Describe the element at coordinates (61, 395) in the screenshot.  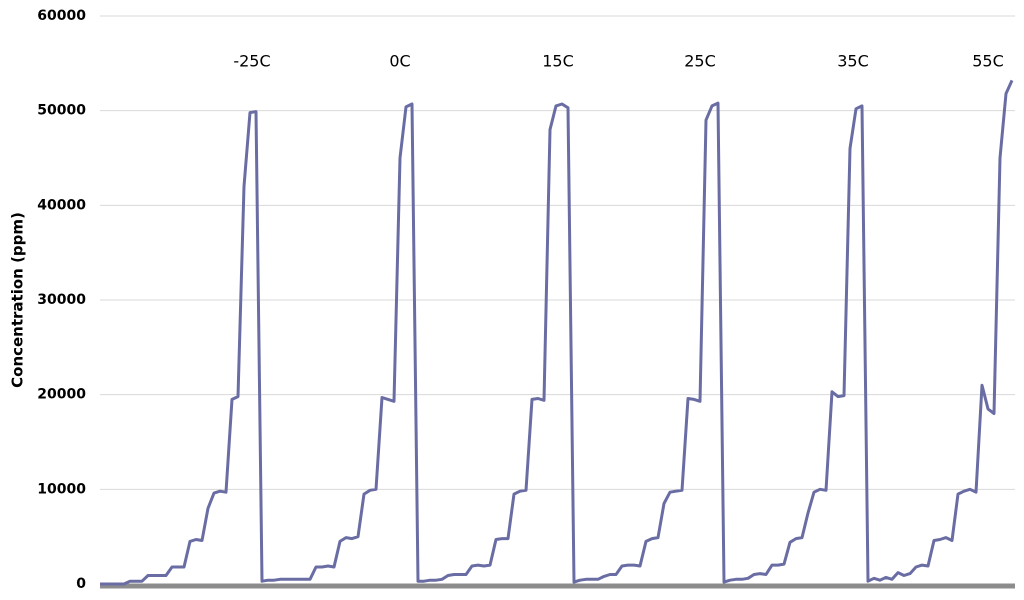
I see `y-tick-label: 20000` at that location.